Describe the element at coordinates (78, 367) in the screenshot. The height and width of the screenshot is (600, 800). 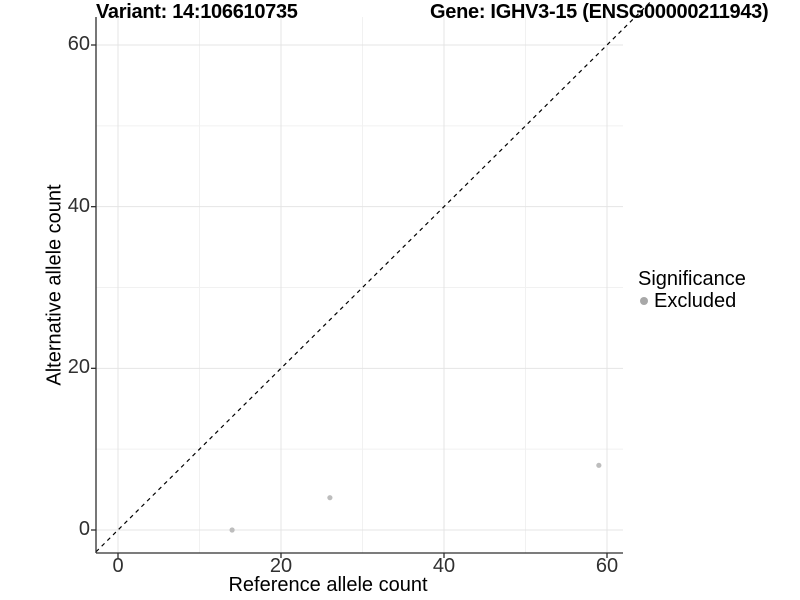
I see `y-tick-label: 20` at that location.